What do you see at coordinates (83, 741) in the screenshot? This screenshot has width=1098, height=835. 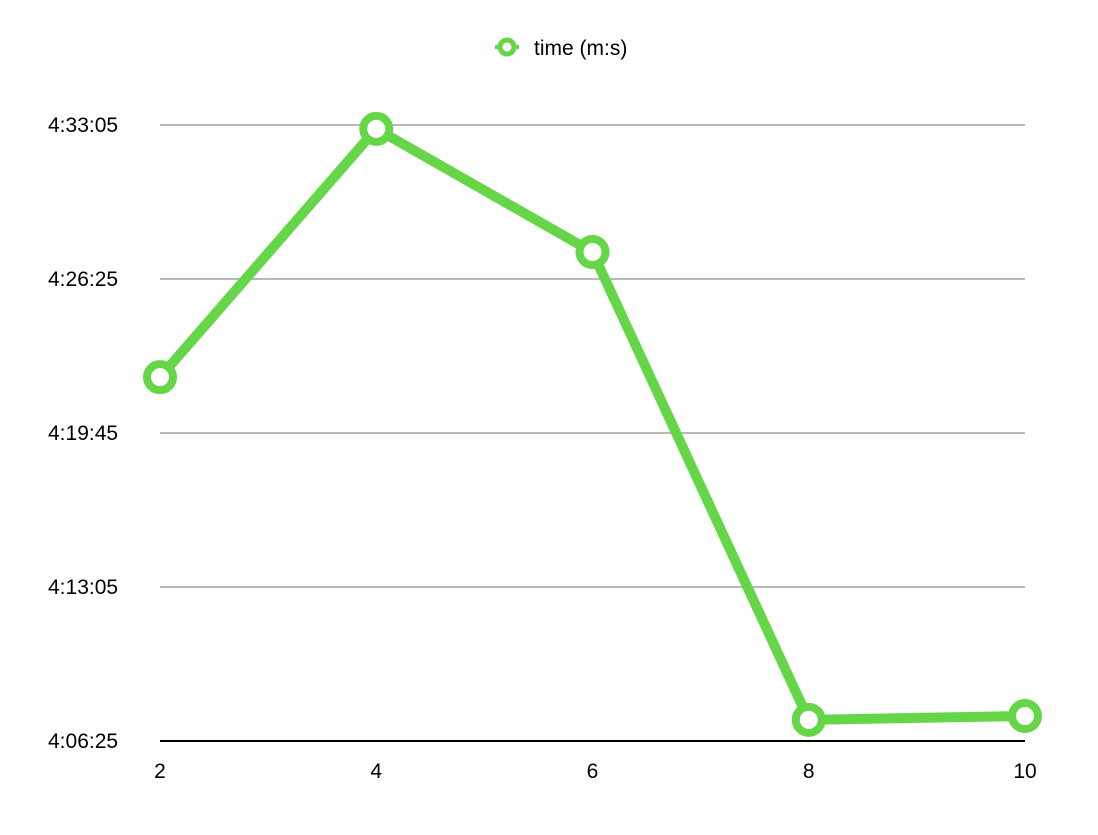 I see `y-tick-label: 4:06:25` at bounding box center [83, 741].